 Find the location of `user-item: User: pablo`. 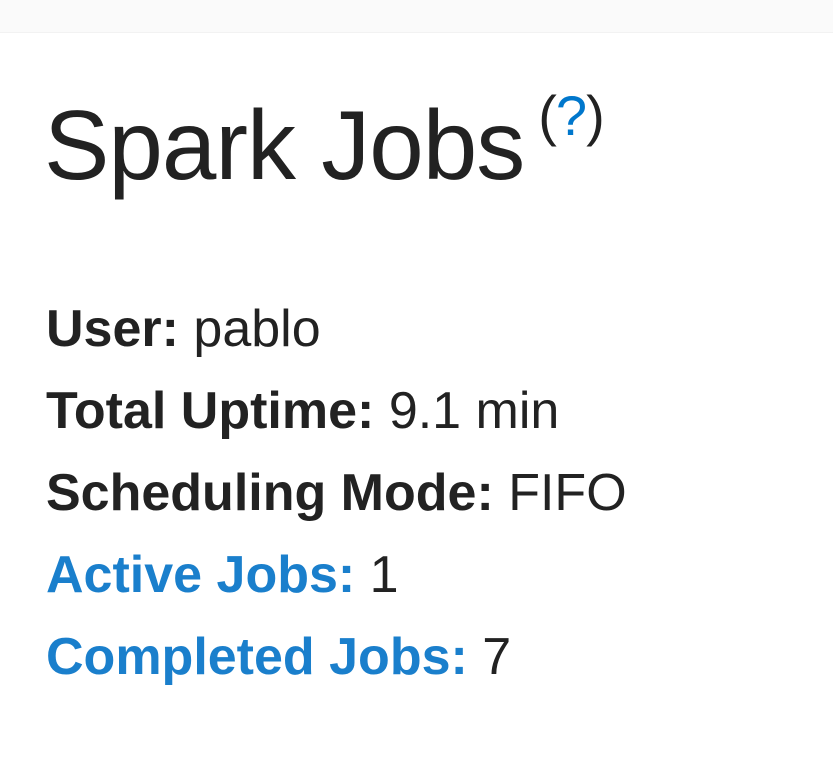

user-item: User: pablo is located at coordinates (183, 329).